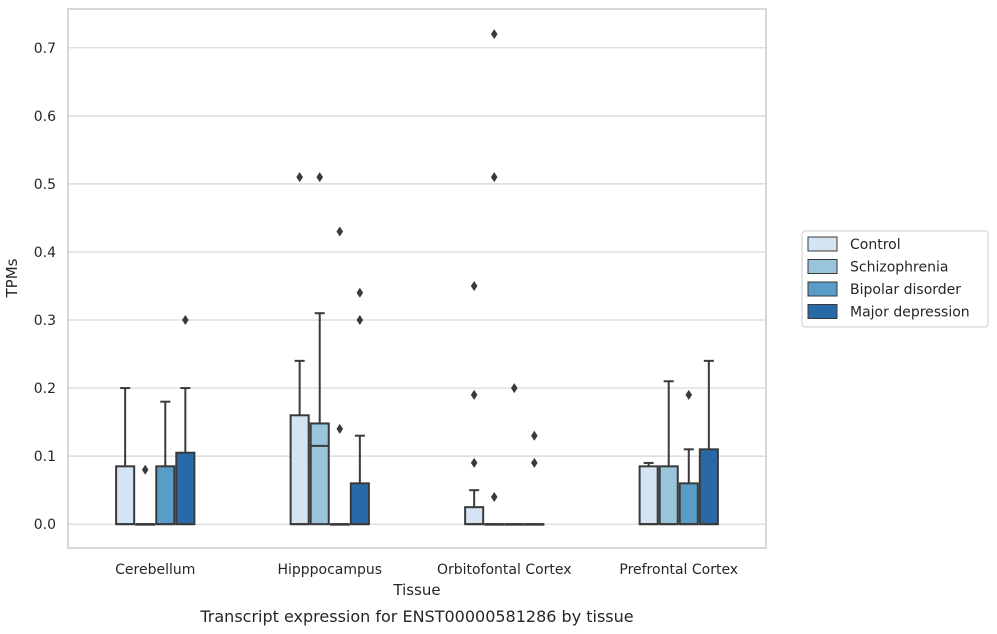 Image resolution: width=997 pixels, height=634 pixels. I want to click on legend-label: Schizophrenia, so click(899, 268).